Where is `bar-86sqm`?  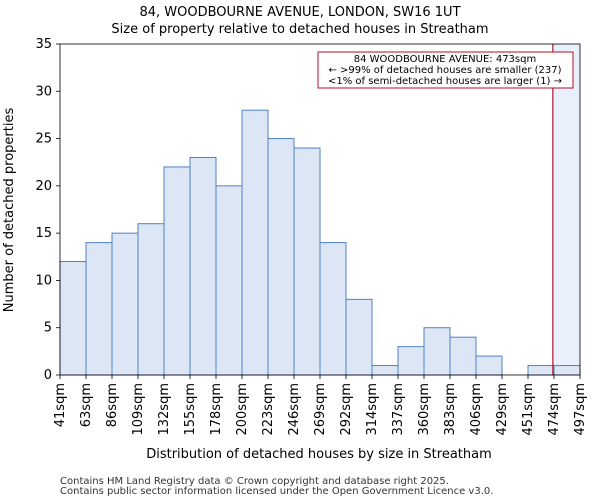 bar-86sqm is located at coordinates (125, 304).